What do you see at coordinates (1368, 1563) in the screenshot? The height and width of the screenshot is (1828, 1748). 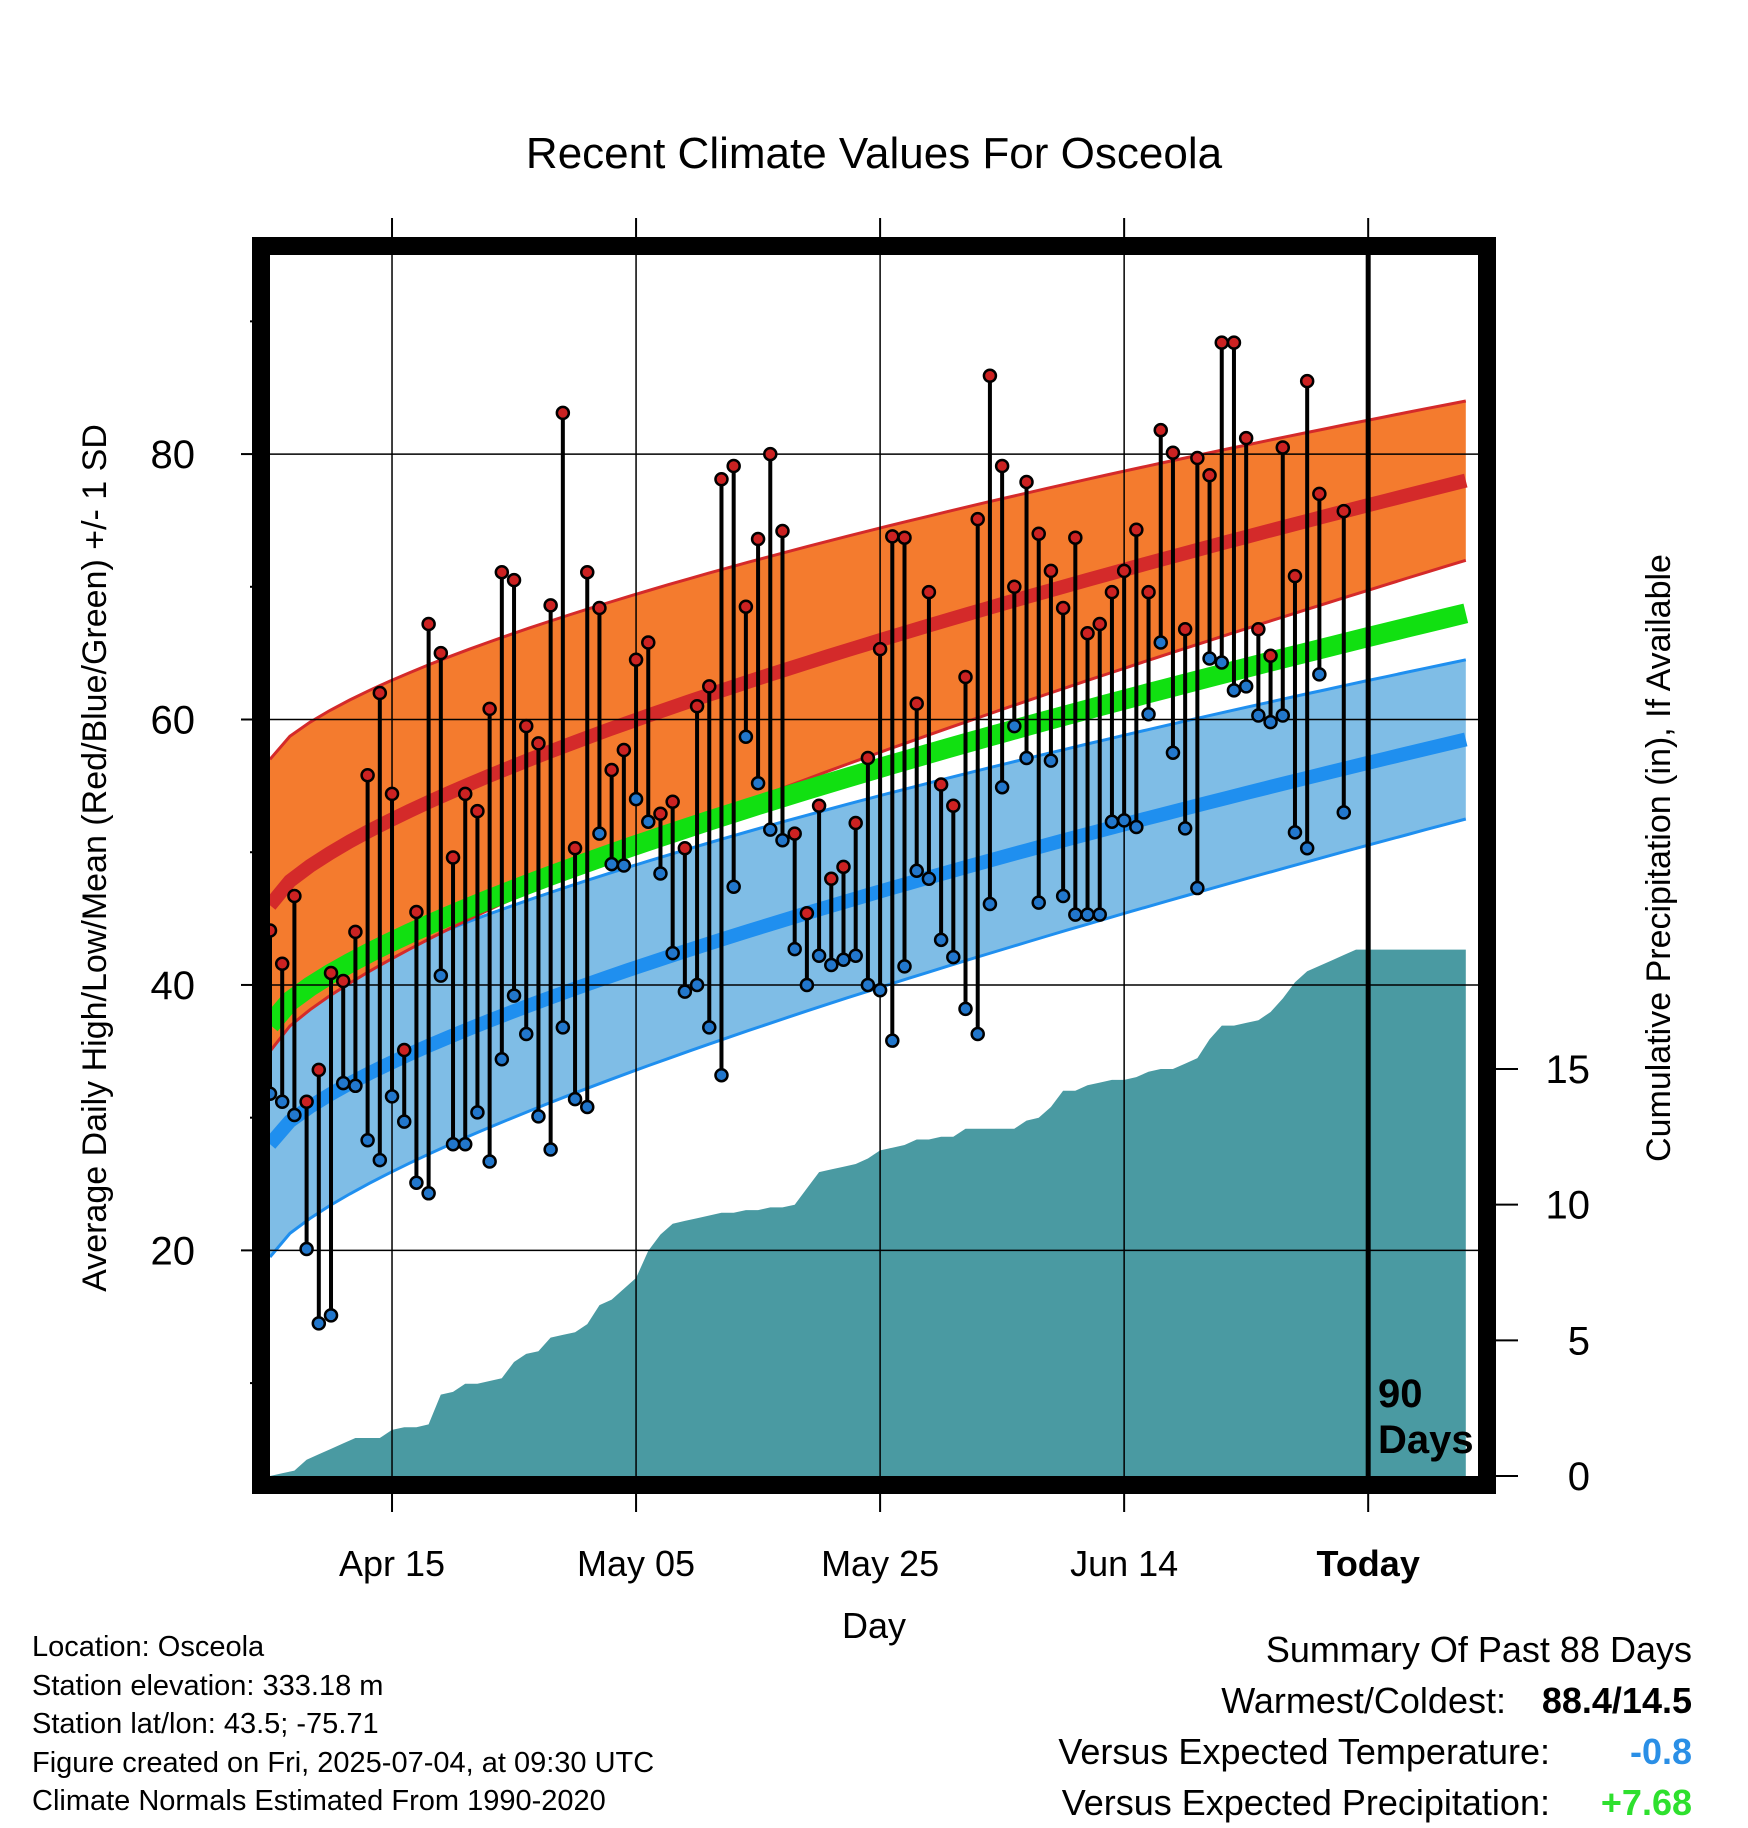 I see `x-axis-tick-label: Today` at bounding box center [1368, 1563].